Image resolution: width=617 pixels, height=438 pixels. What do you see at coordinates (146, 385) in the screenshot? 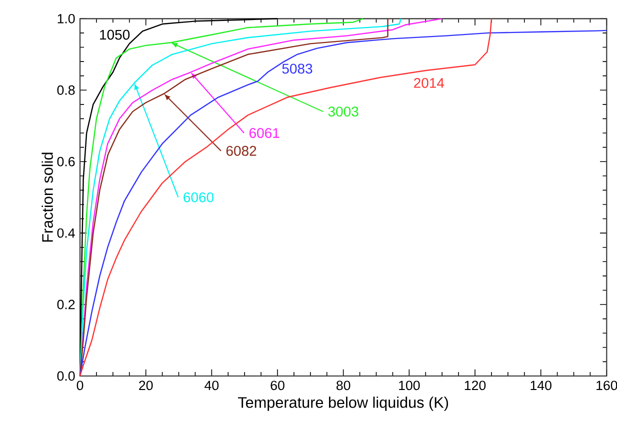
I see `x-tick-label: 20` at bounding box center [146, 385].